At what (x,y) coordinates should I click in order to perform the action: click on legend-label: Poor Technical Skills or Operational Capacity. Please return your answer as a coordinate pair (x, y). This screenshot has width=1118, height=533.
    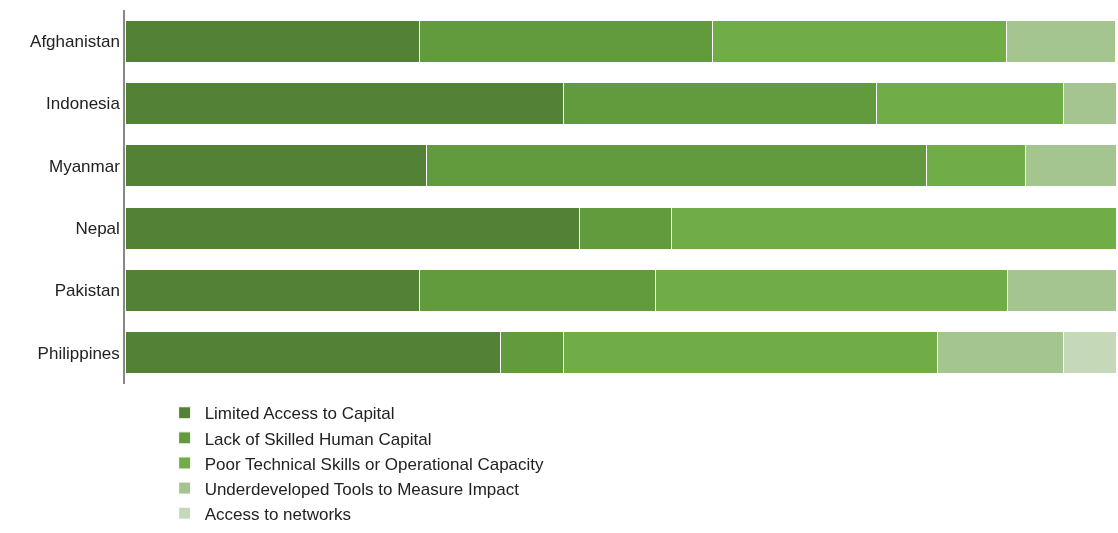
    Looking at the image, I should click on (374, 464).